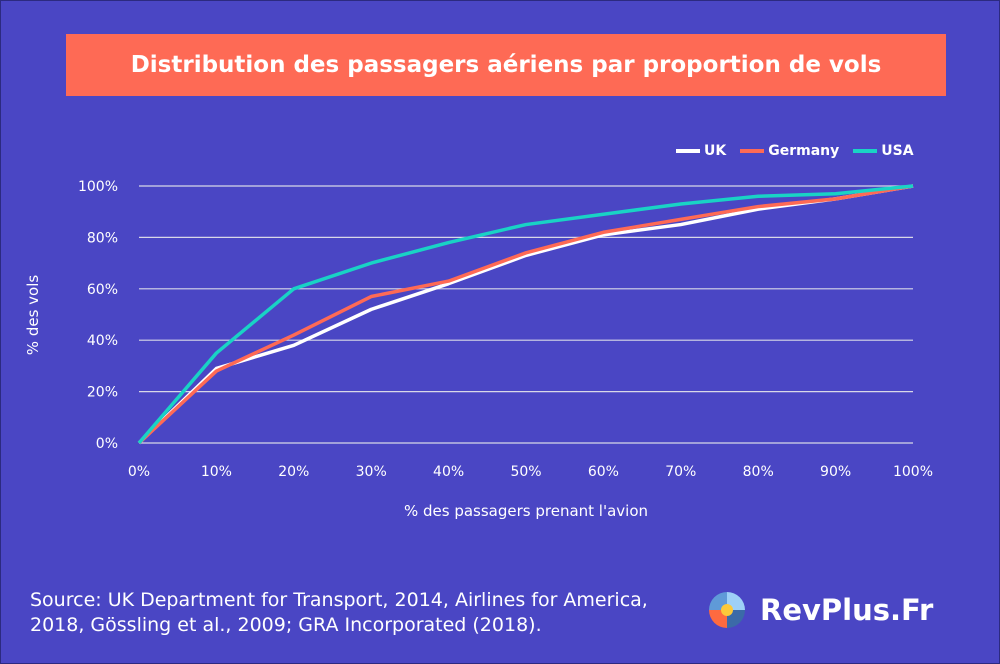 This screenshot has height=664, width=1000. I want to click on x-tick-label: 0%, so click(139, 472).